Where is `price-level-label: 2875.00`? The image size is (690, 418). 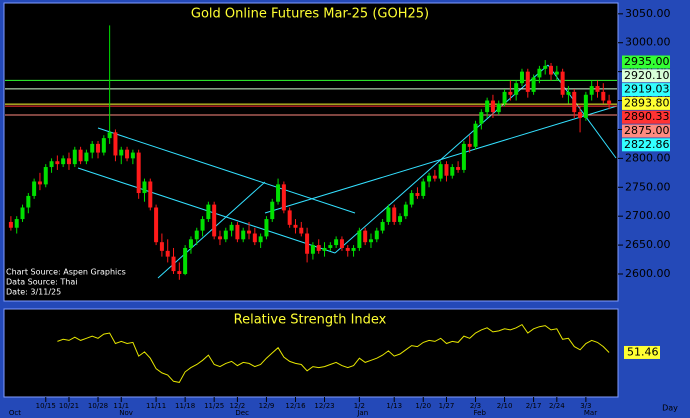
price-level-label: 2875.00 is located at coordinates (647, 130).